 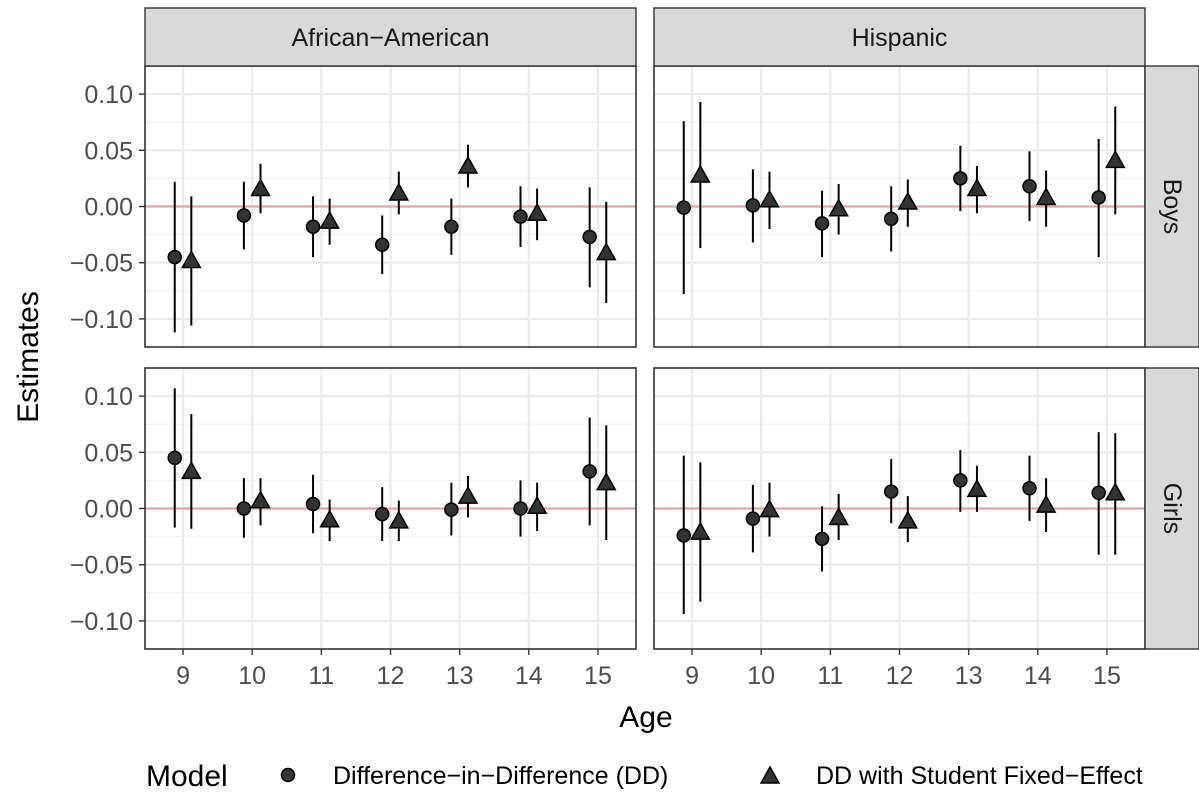 What do you see at coordinates (648, 669) in the screenshot?
I see `x-axis-layer: 9 10 11 12 13 14 15 9 10 11 12 13 14 15` at bounding box center [648, 669].